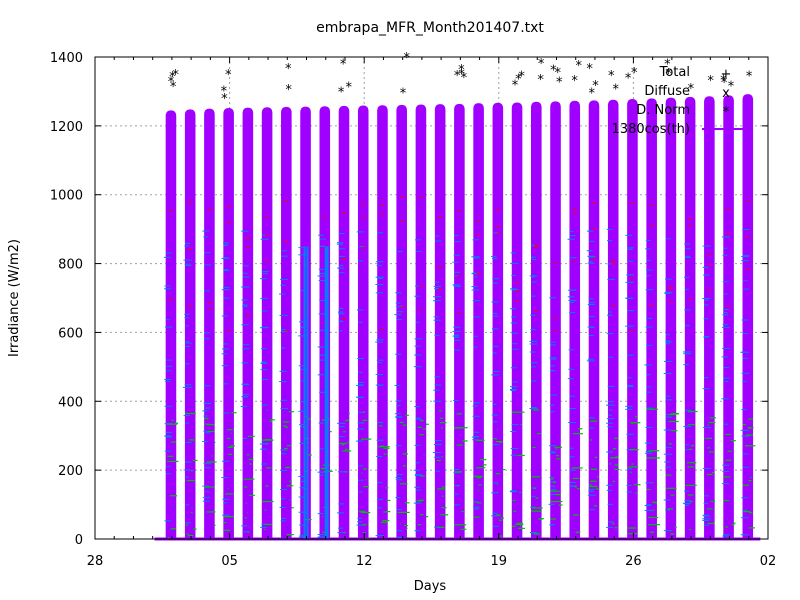 This screenshot has height=600, width=800. I want to click on y-tick-label: 400, so click(70, 402).